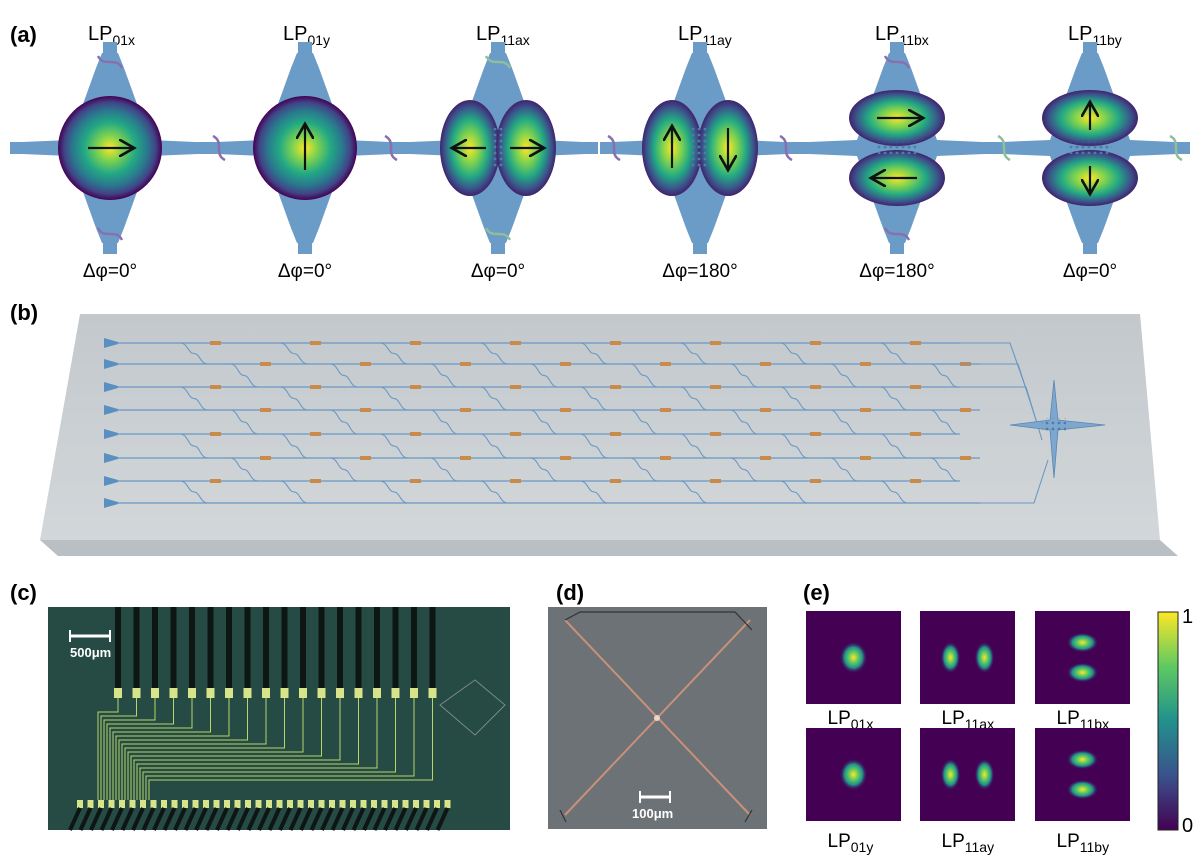 The height and width of the screenshot is (858, 1199). What do you see at coordinates (570, 592) in the screenshot?
I see `panel-label-d: (d)` at bounding box center [570, 592].